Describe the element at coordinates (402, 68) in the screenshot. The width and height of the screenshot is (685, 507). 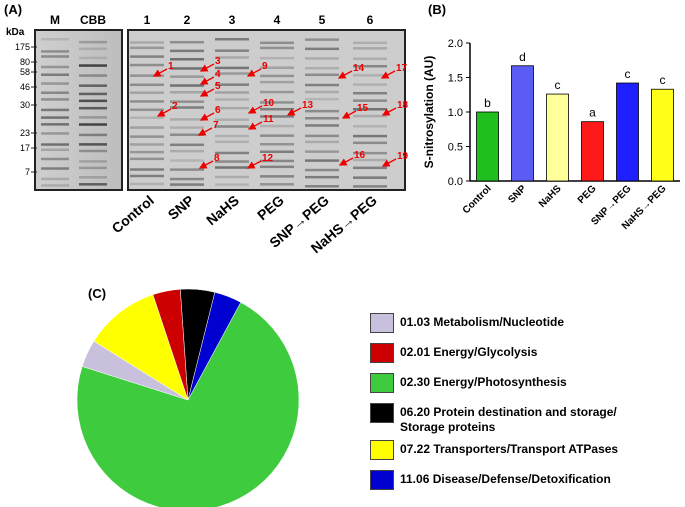
I see `spot-label: 17` at that location.